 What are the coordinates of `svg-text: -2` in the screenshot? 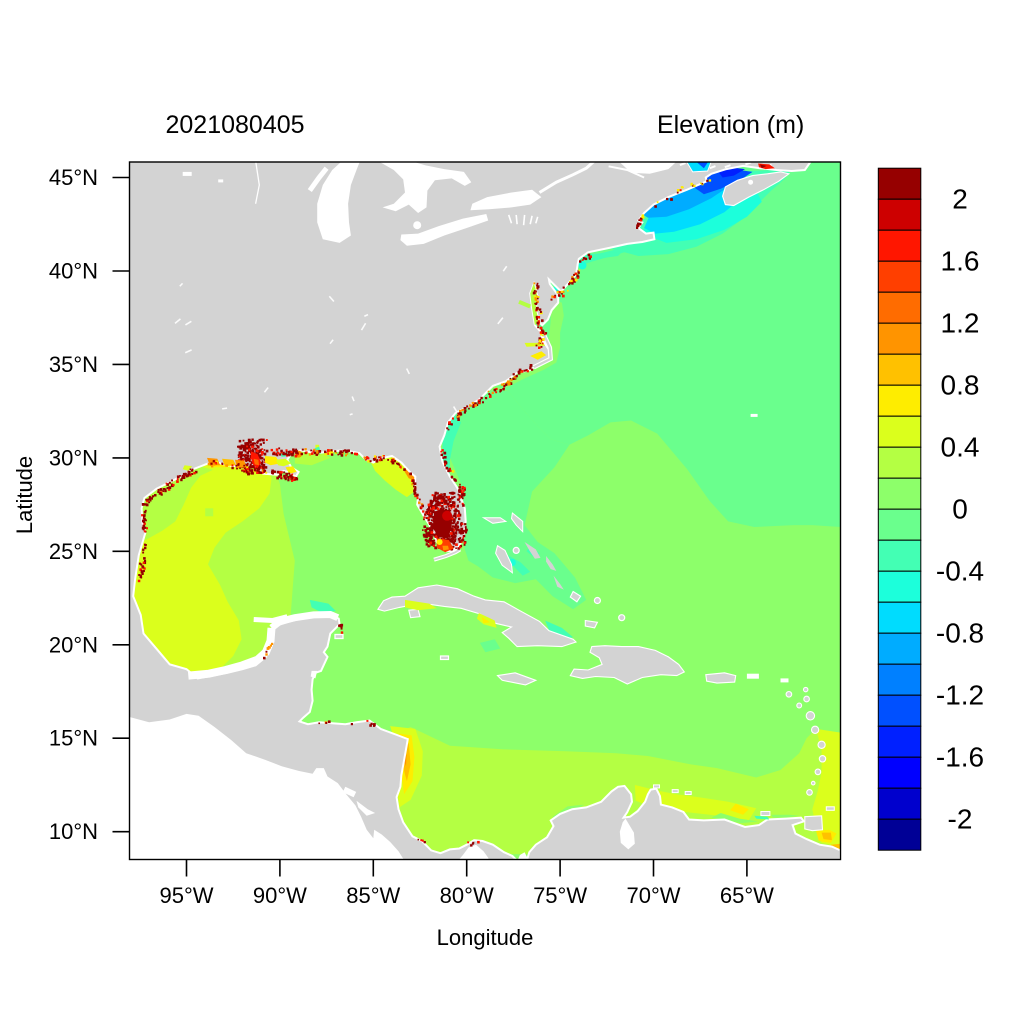 It's located at (960, 819).